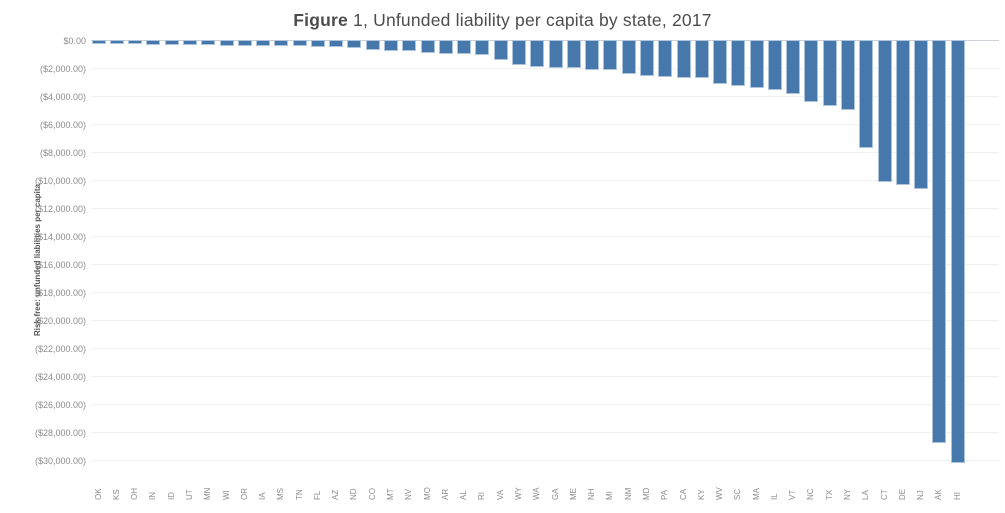 The image size is (1005, 513). What do you see at coordinates (756, 494) in the screenshot?
I see `x-tick-label-MA: MA` at bounding box center [756, 494].